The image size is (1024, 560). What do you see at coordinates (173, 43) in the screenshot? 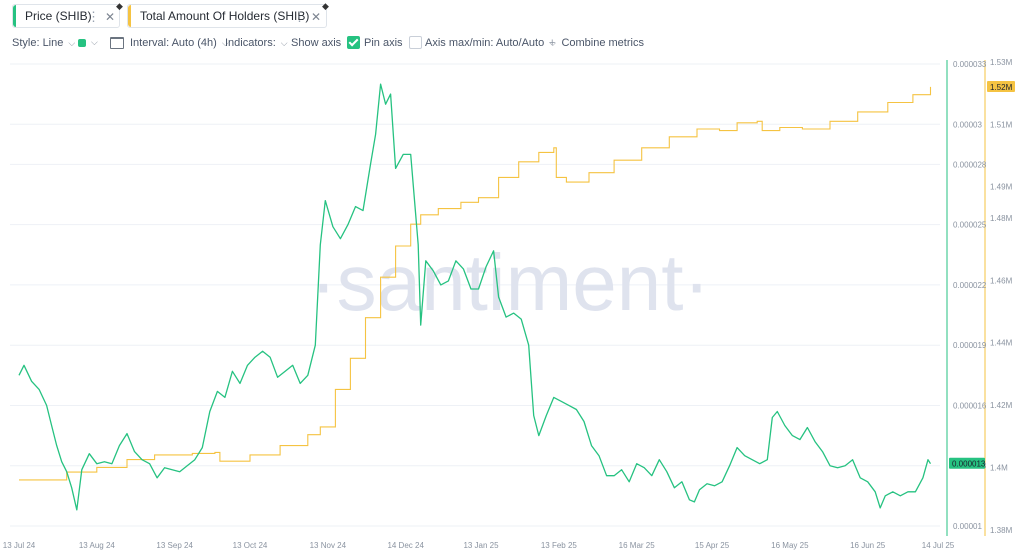
I see `interval-label: Interval: Auto (4h)` at bounding box center [173, 43].